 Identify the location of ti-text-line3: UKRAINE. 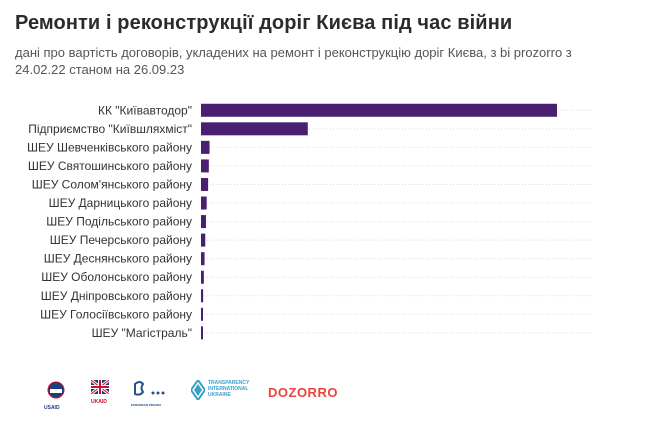
(219, 395).